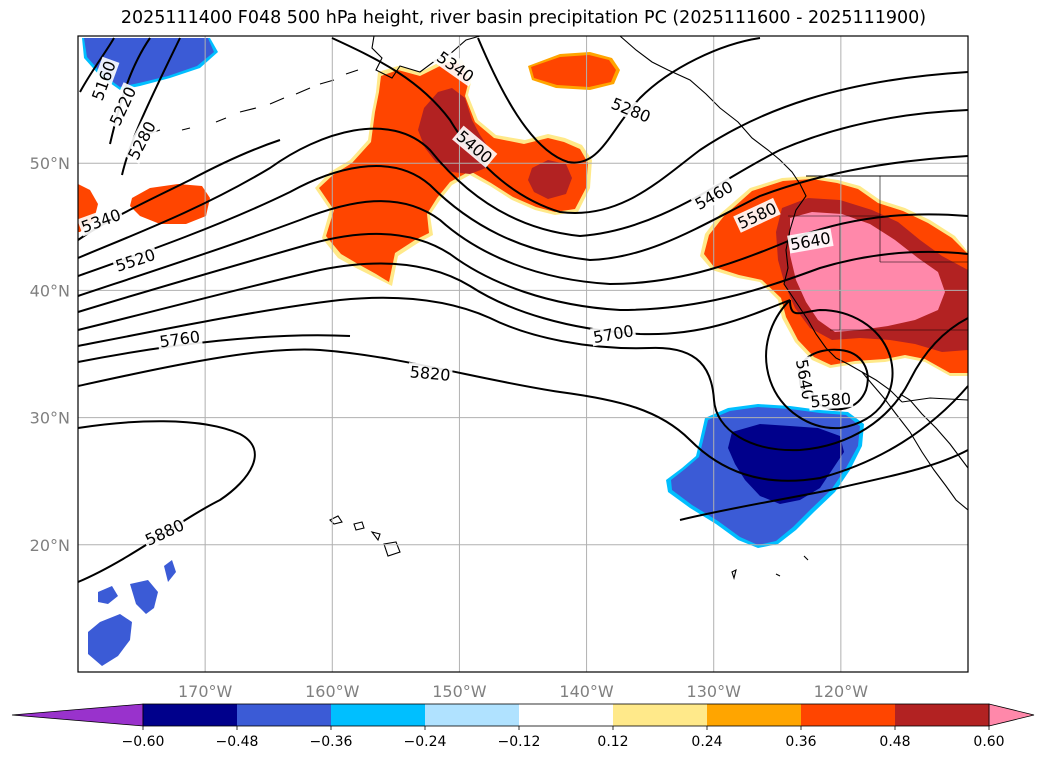  I want to click on lat-label-30: 30°N, so click(50, 418).